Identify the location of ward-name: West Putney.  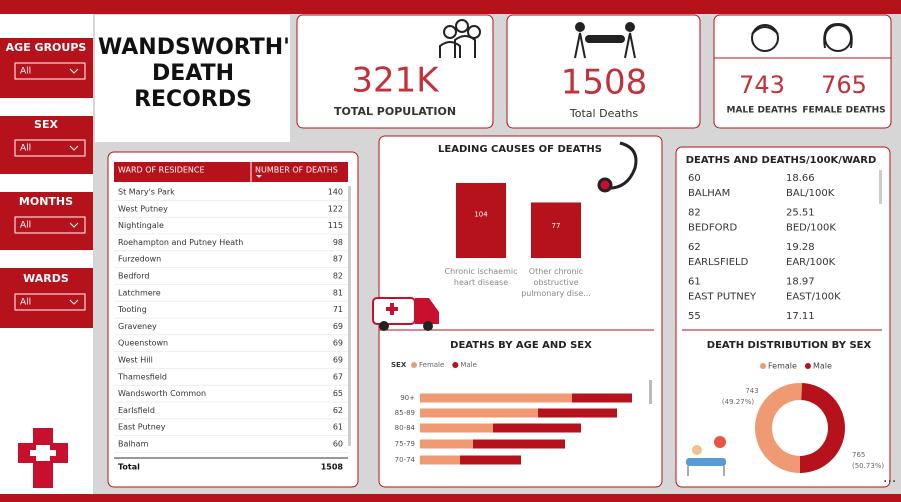
(143, 208).